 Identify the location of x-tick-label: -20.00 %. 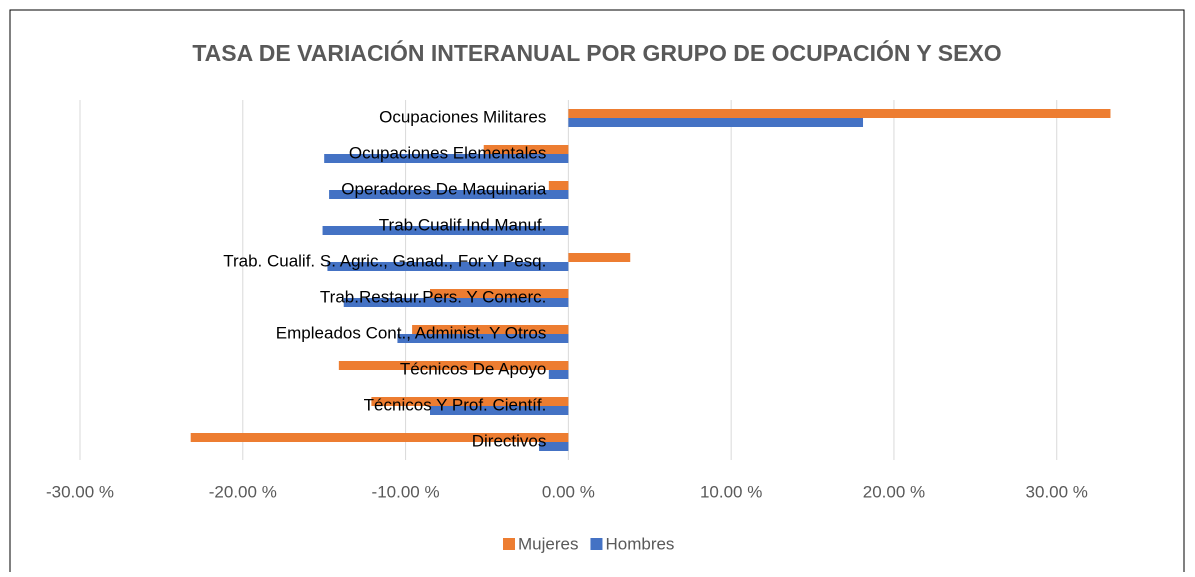
(243, 491).